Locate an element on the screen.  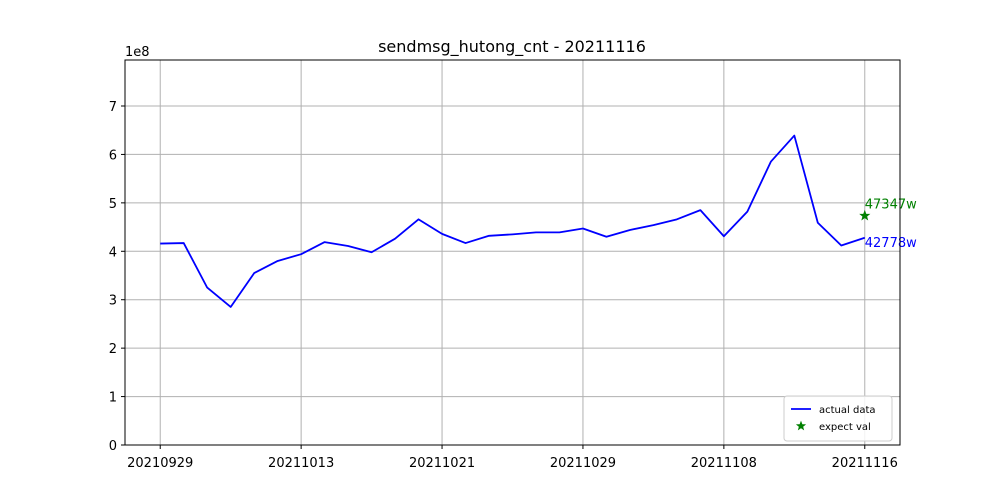
y-tick-label: 4 is located at coordinates (113, 252).